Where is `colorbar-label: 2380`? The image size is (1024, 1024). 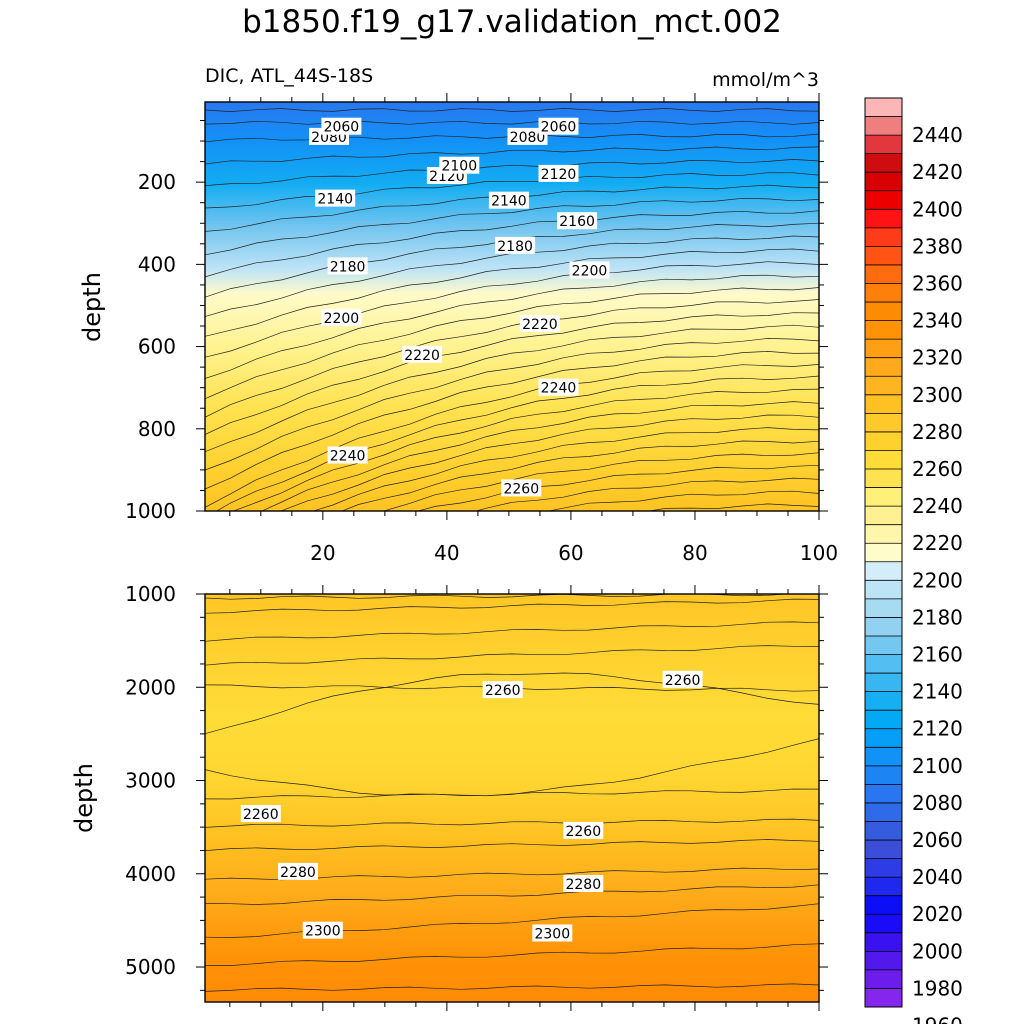 colorbar-label: 2380 is located at coordinates (937, 246).